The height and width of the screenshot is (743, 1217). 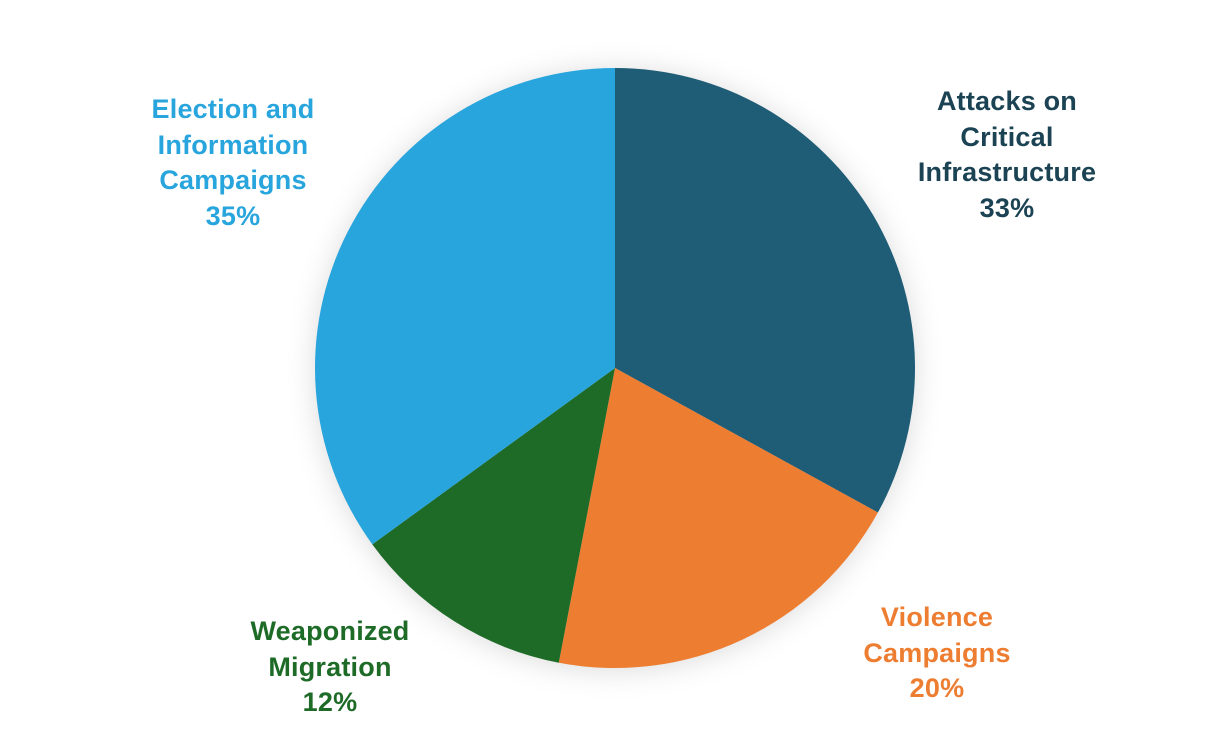 What do you see at coordinates (330, 667) in the screenshot?
I see `slice-label-weaponized-migration: Weaponized Migration 12%` at bounding box center [330, 667].